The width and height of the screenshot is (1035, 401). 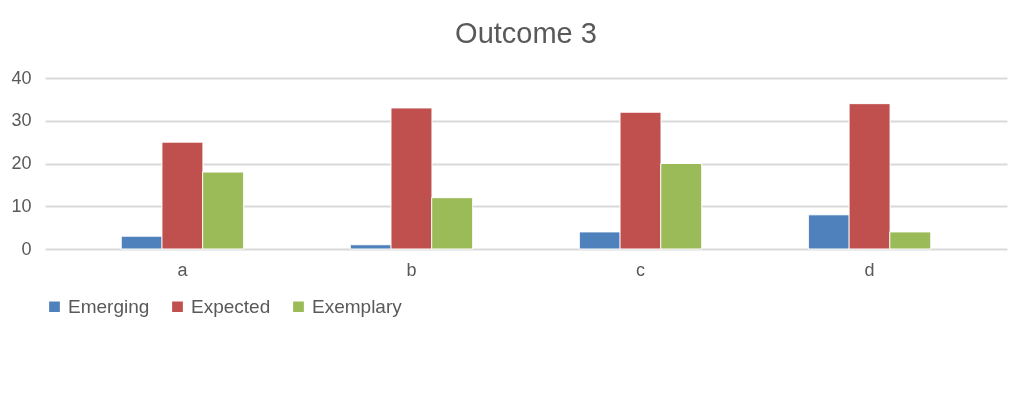 What do you see at coordinates (641, 269) in the screenshot?
I see `x-tick-label: c` at bounding box center [641, 269].